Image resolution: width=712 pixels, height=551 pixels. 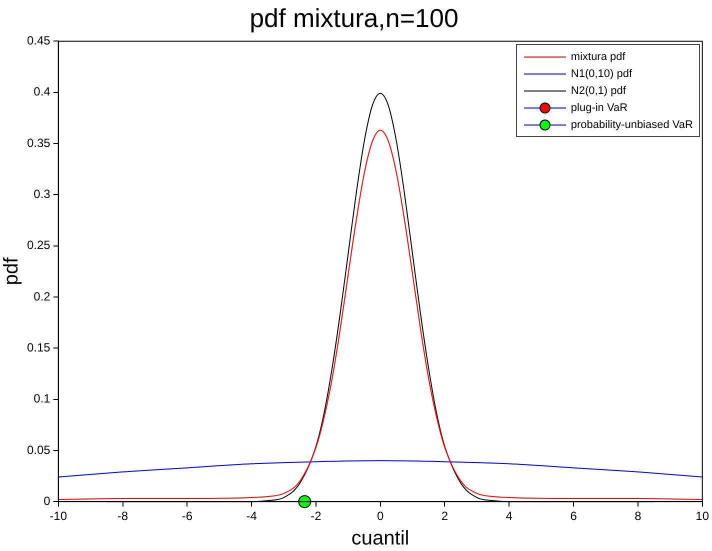 What do you see at coordinates (252, 516) in the screenshot?
I see `x-tick-label: -4` at bounding box center [252, 516].